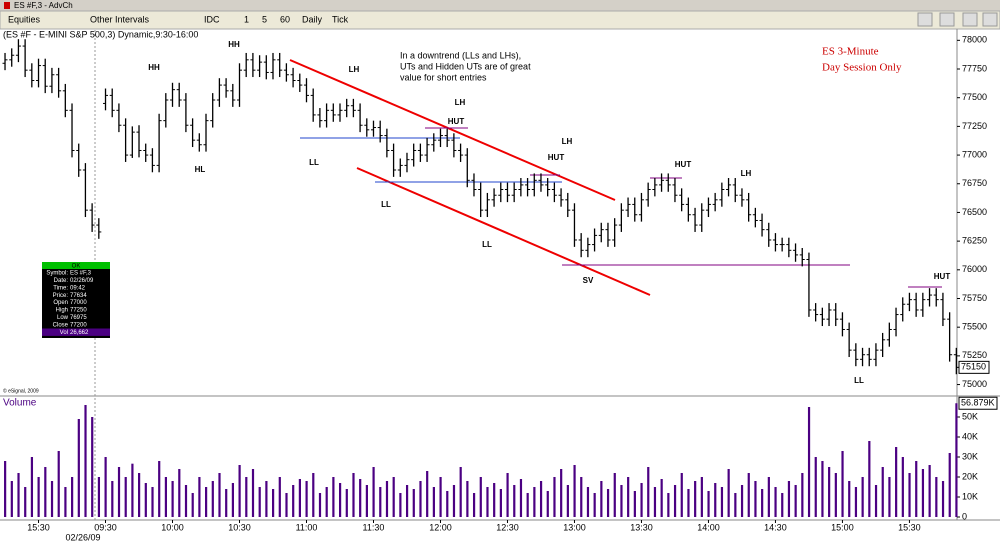  Describe the element at coordinates (312, 19) in the screenshot. I see `toolbar-item: Daily` at that location.